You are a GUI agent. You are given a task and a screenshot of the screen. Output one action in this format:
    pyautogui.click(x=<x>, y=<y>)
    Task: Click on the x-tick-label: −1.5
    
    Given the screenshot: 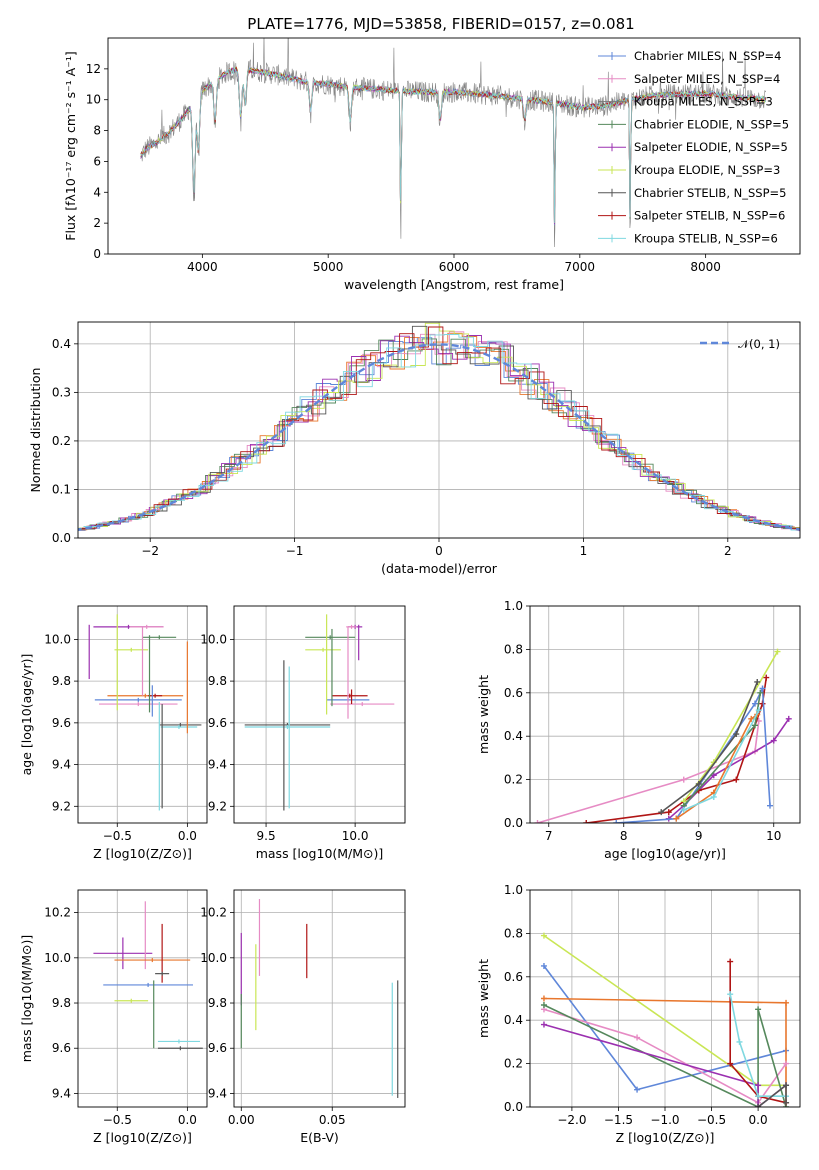 What is the action you would take?
    pyautogui.click(x=618, y=1120)
    